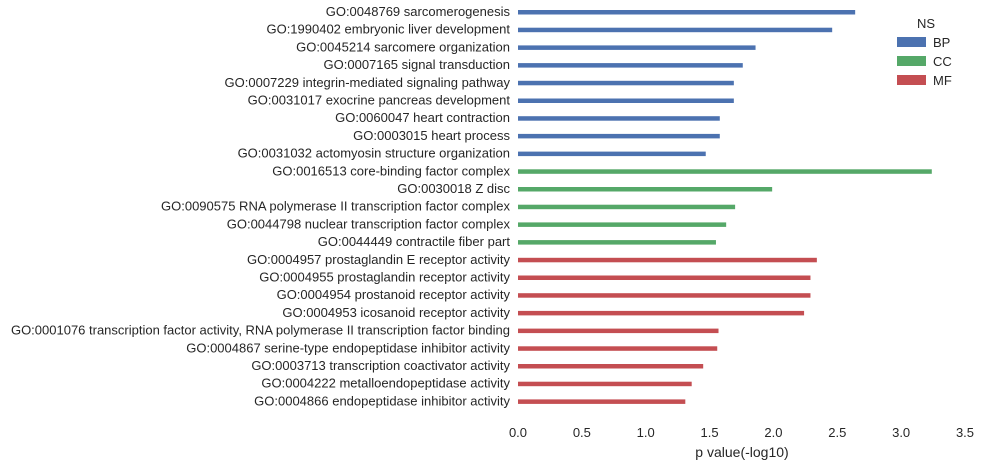  I want to click on category-label: GO:0004953 icosanoid receptor activity, so click(396, 312).